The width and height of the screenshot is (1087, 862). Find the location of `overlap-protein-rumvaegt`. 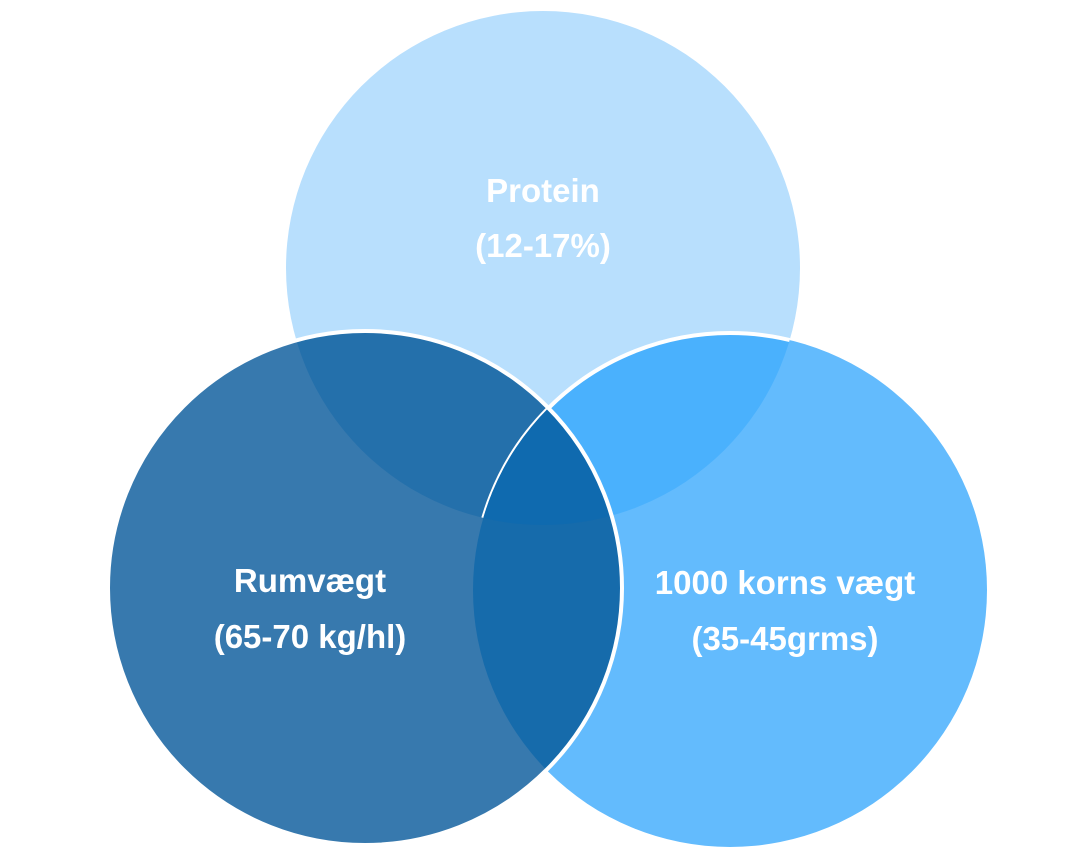

overlap-protein-rumvaegt is located at coordinates (454, 428).